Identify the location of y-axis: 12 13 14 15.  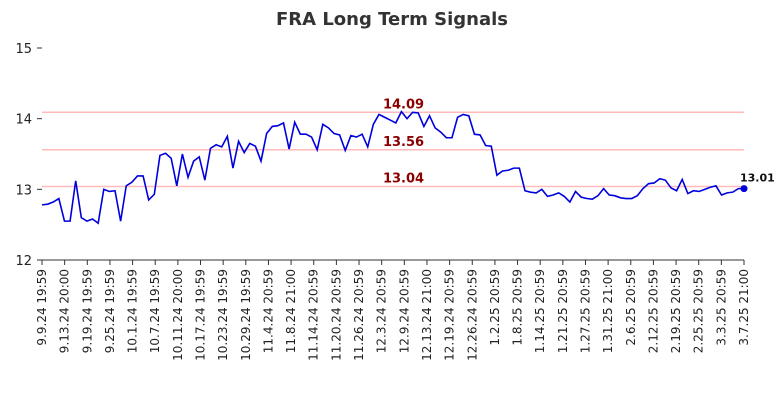
(28, 155).